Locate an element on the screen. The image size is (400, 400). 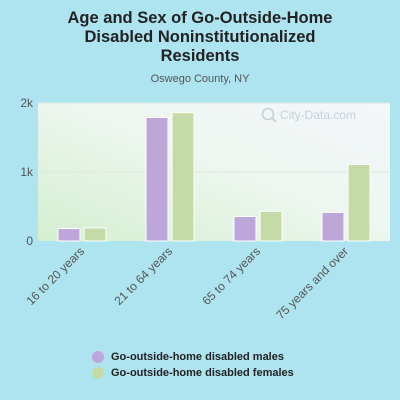
watermark: City-Data.com is located at coordinates (308, 115).